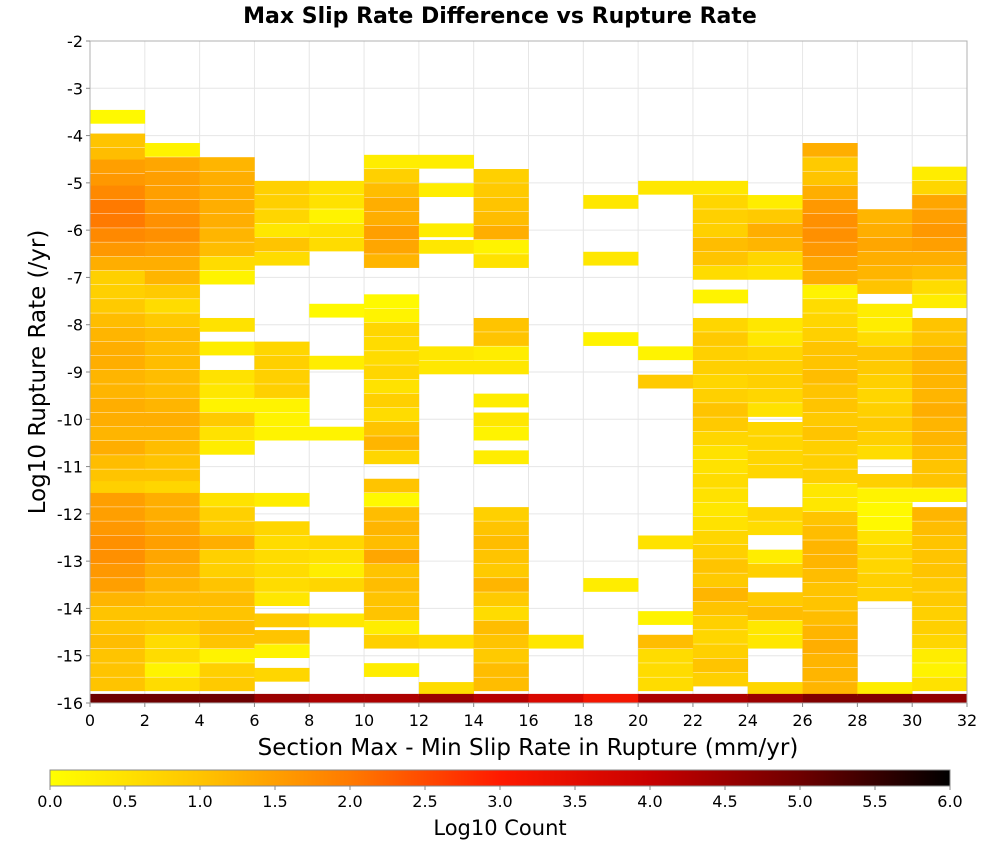  What do you see at coordinates (874, 801) in the screenshot?
I see `colorbar-tick-label: 5.5` at bounding box center [874, 801].